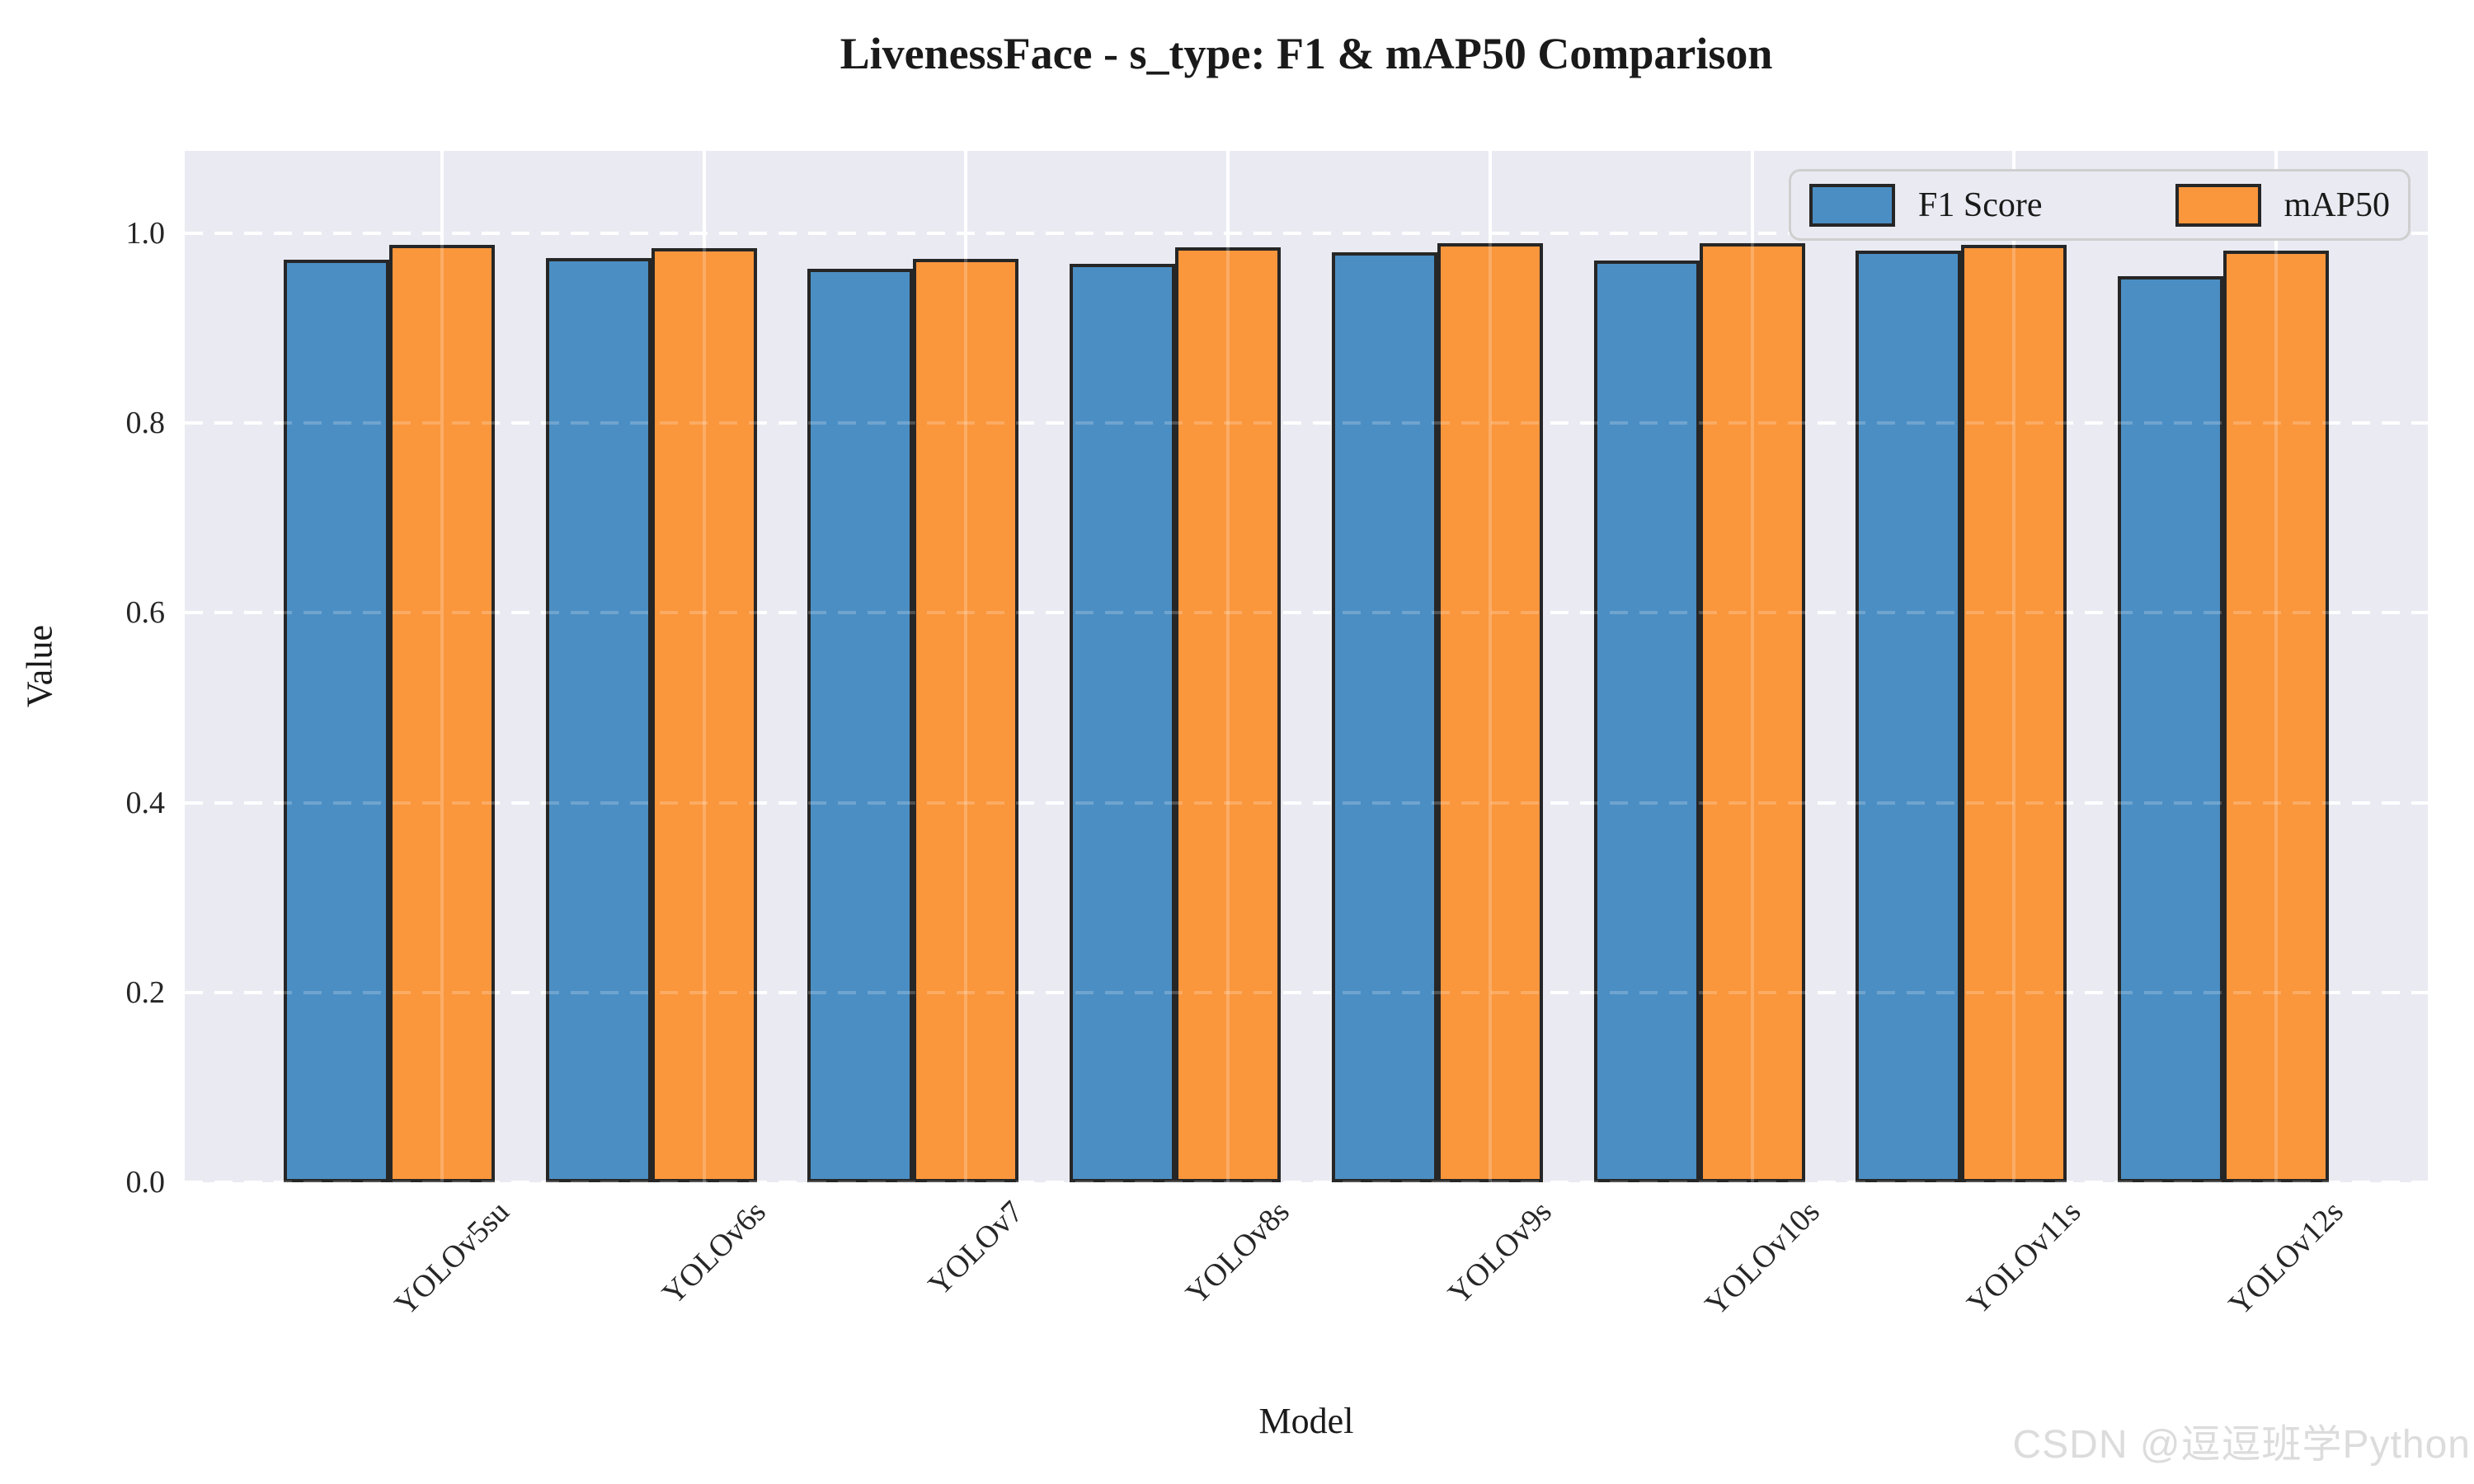 This screenshot has height=1484, width=2474. Describe the element at coordinates (1123, 722) in the screenshot. I see `bar-f1-score-yolov8s` at that location.